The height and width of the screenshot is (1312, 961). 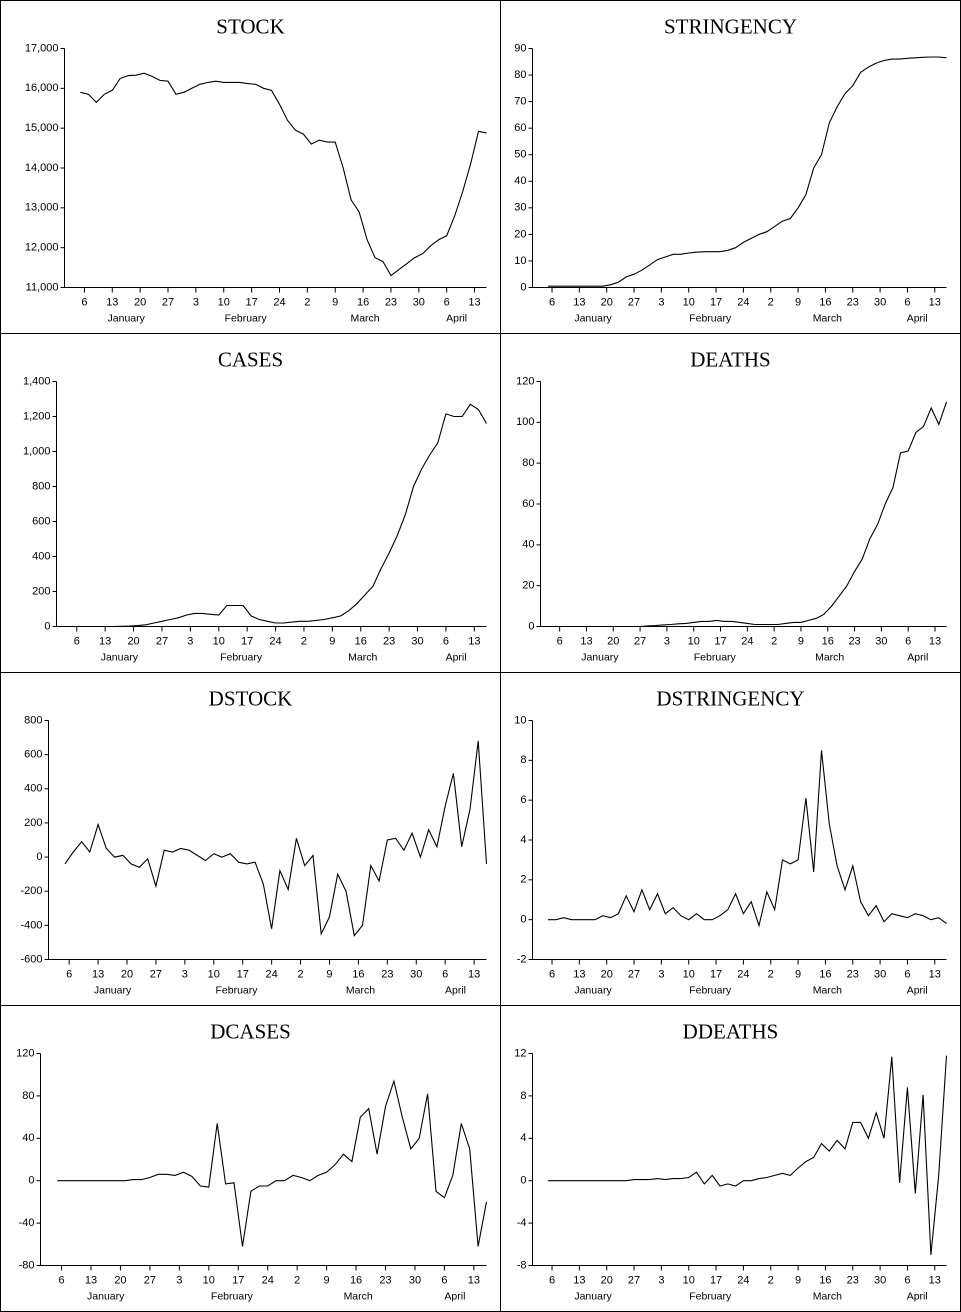 I want to click on y-tick-label: 4, so click(x=523, y=840).